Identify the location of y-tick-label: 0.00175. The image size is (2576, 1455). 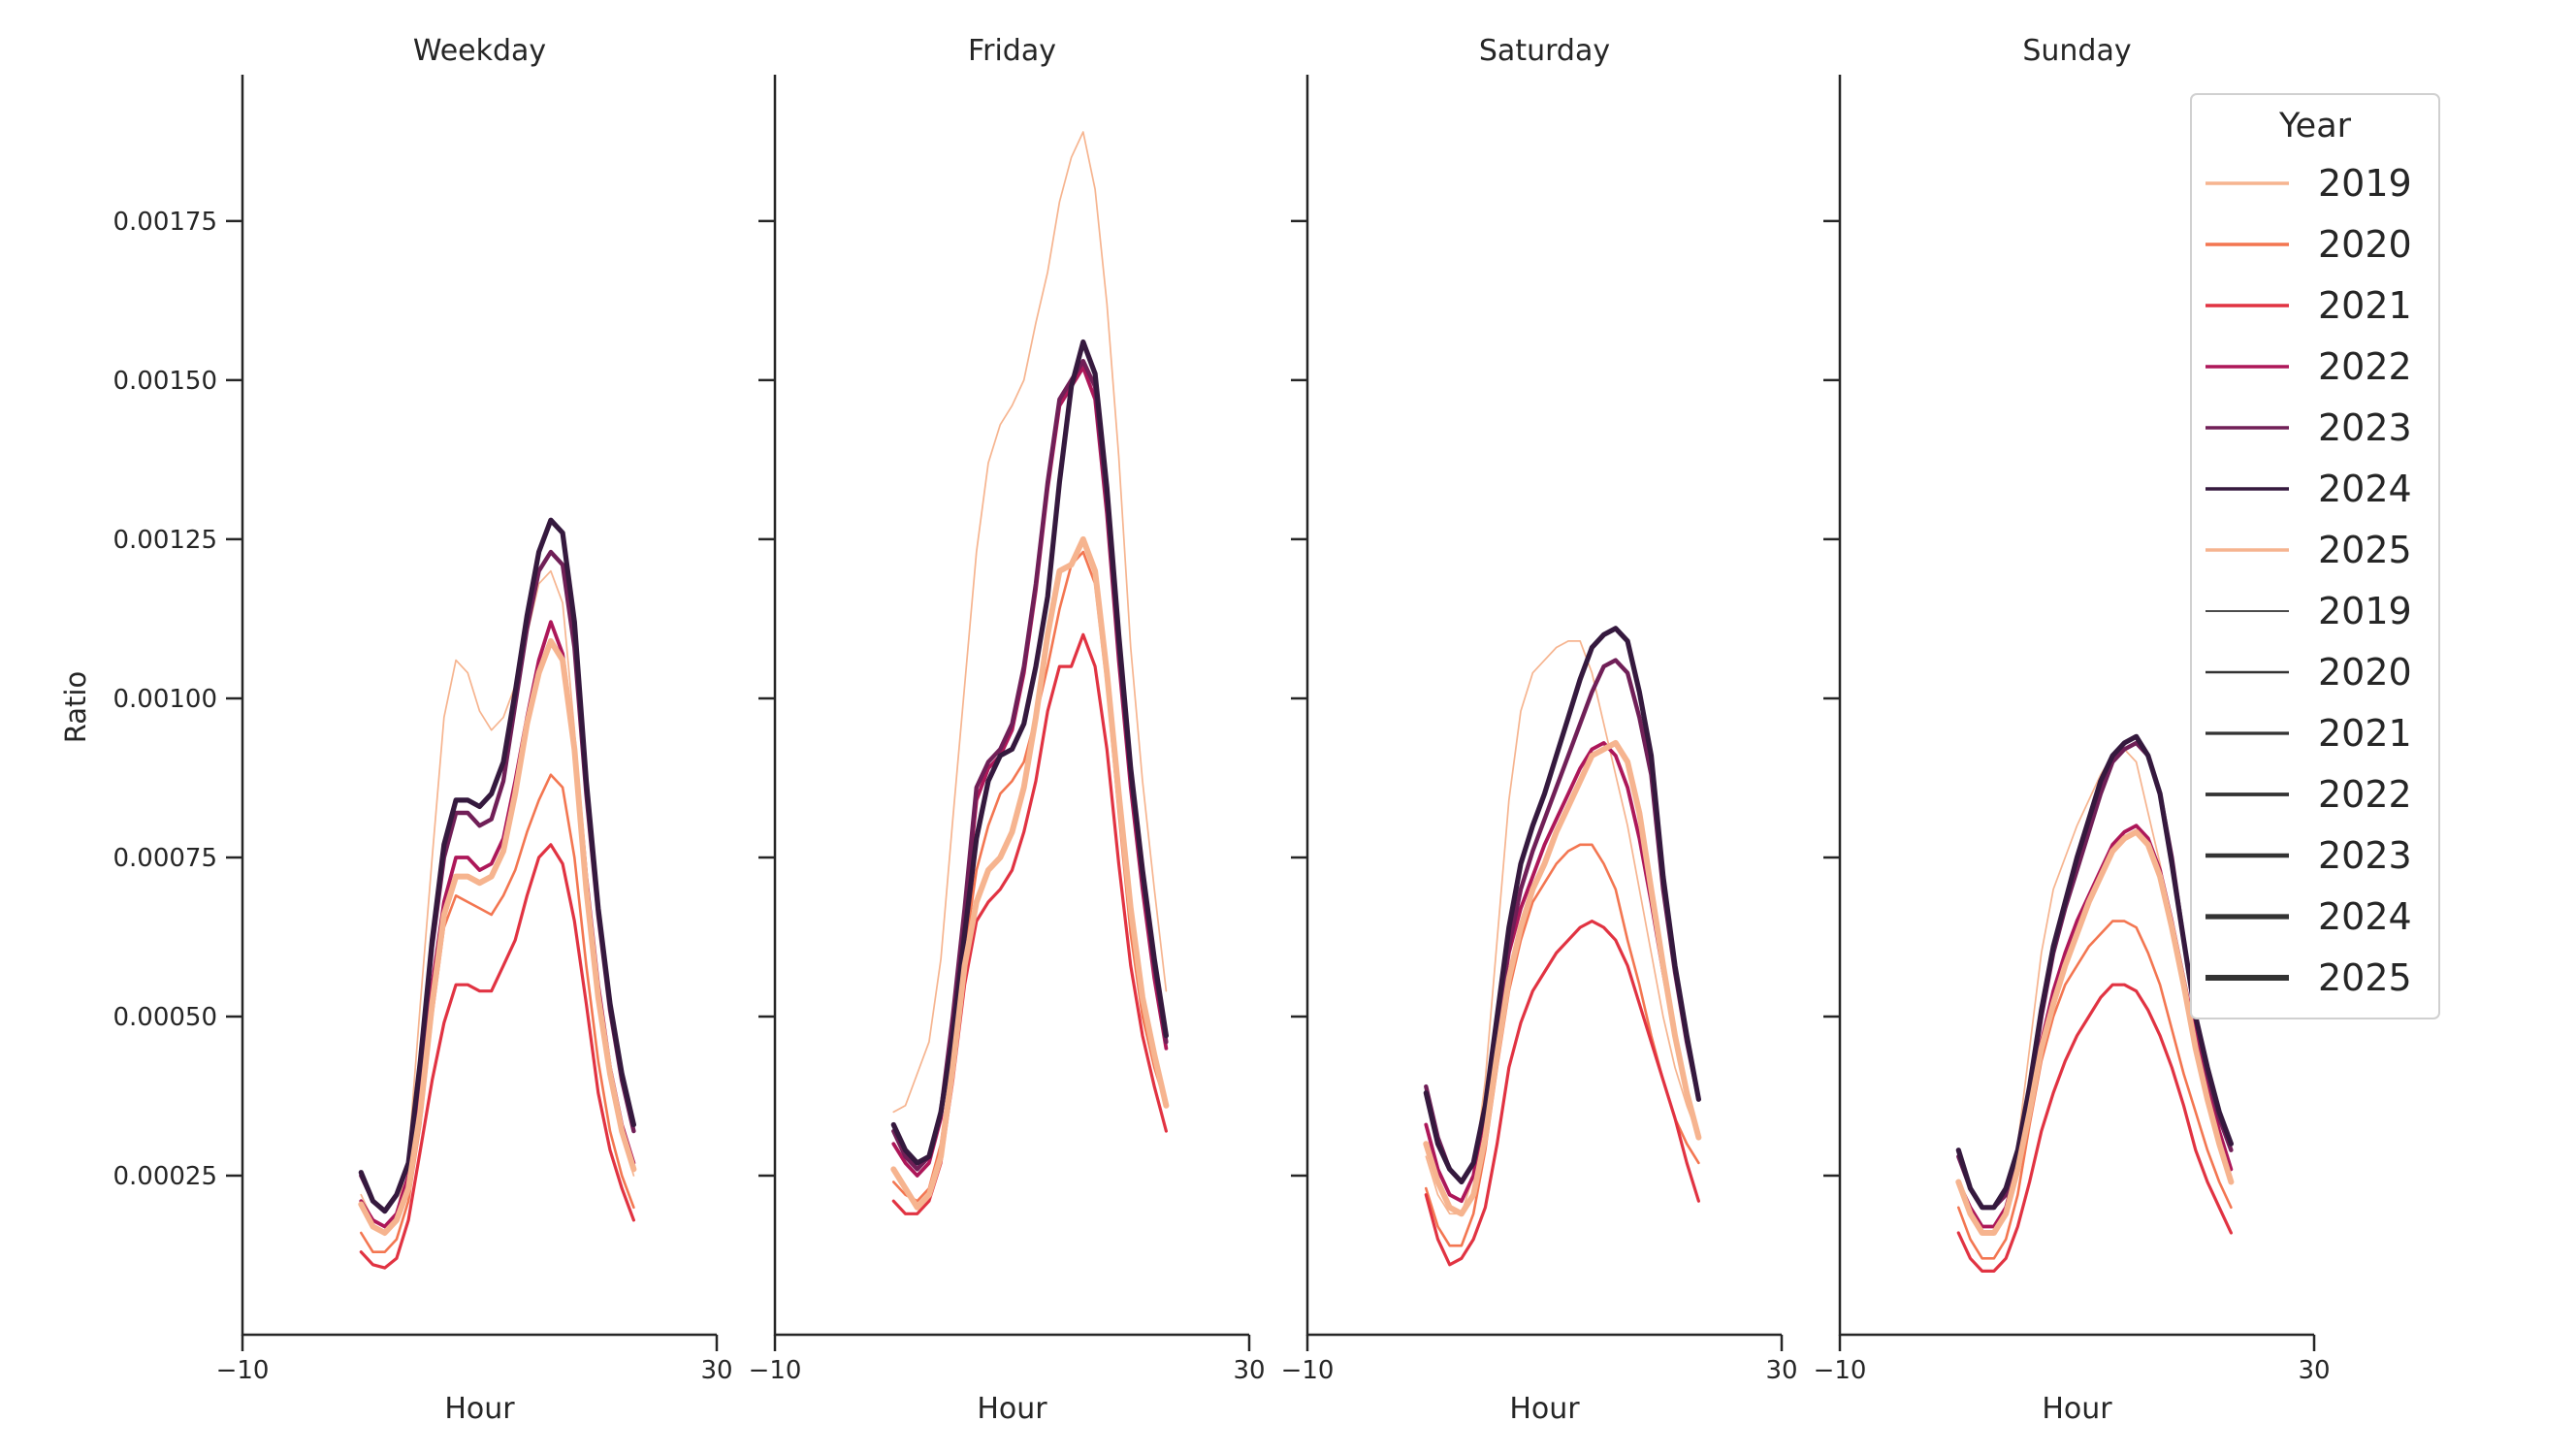
(165, 222).